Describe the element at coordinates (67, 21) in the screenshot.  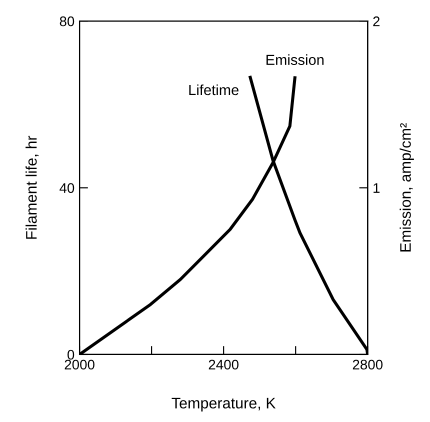
I see `y-tick-label: 80` at that location.